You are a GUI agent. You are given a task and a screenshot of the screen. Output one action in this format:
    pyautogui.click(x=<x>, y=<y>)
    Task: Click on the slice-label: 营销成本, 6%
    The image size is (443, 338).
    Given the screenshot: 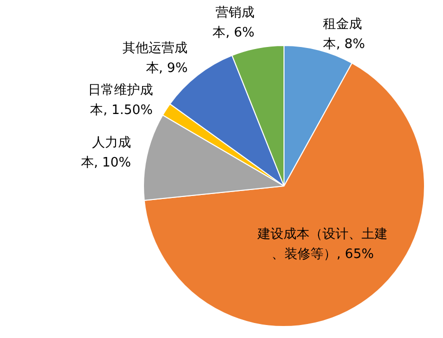 What is the action you would take?
    pyautogui.click(x=233, y=22)
    